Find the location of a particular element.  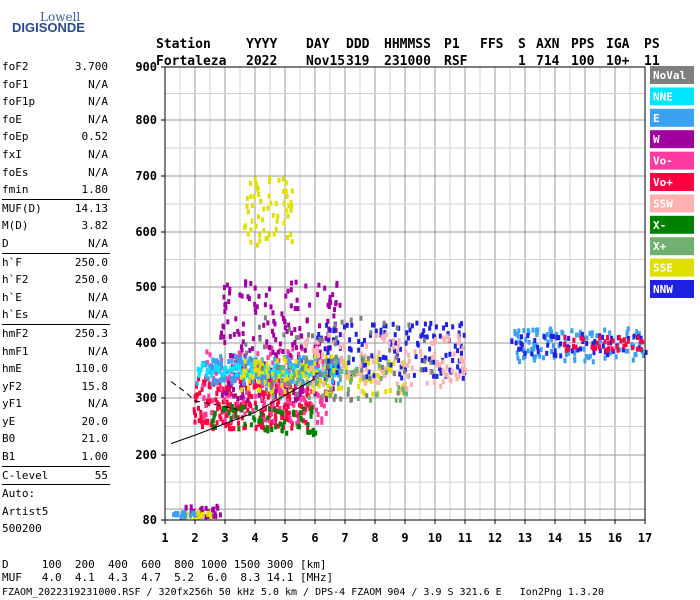

legend-swatch is located at coordinates (672, 267).